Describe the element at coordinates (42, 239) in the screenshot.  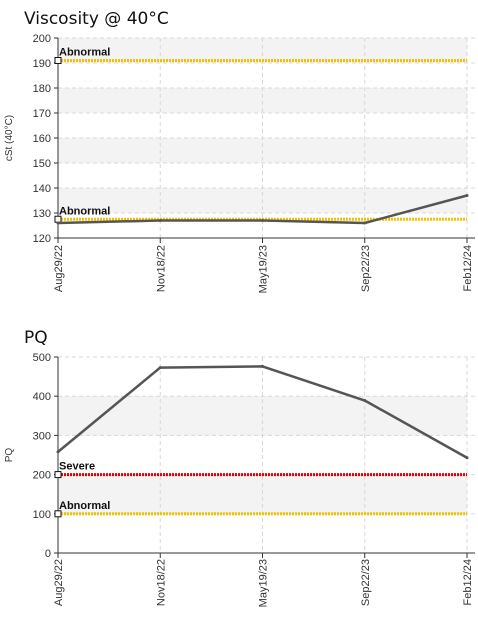
I see `y-tick-label: 120` at that location.